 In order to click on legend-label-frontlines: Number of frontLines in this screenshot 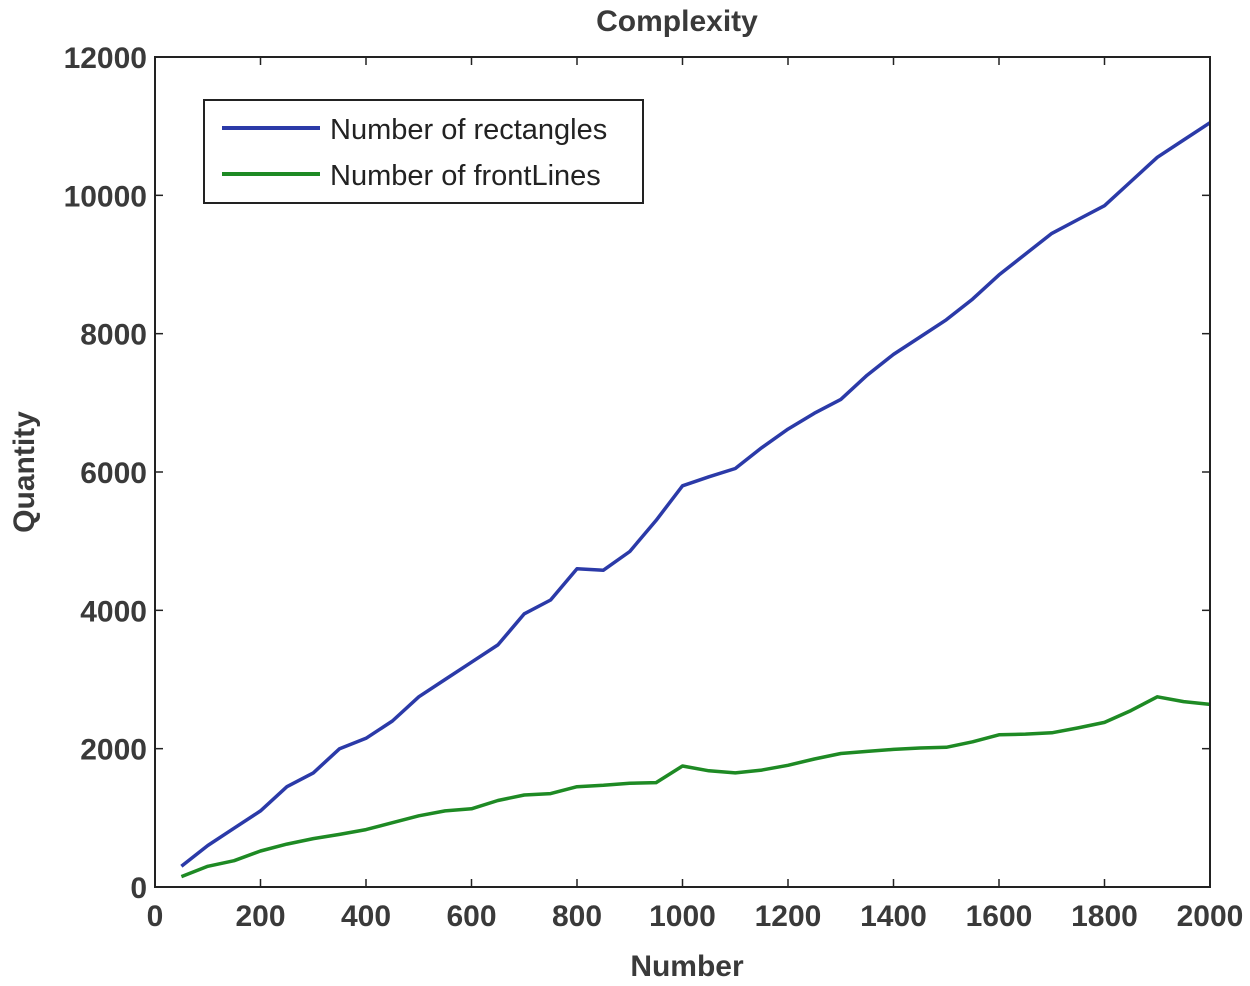, I will do `click(465, 176)`.